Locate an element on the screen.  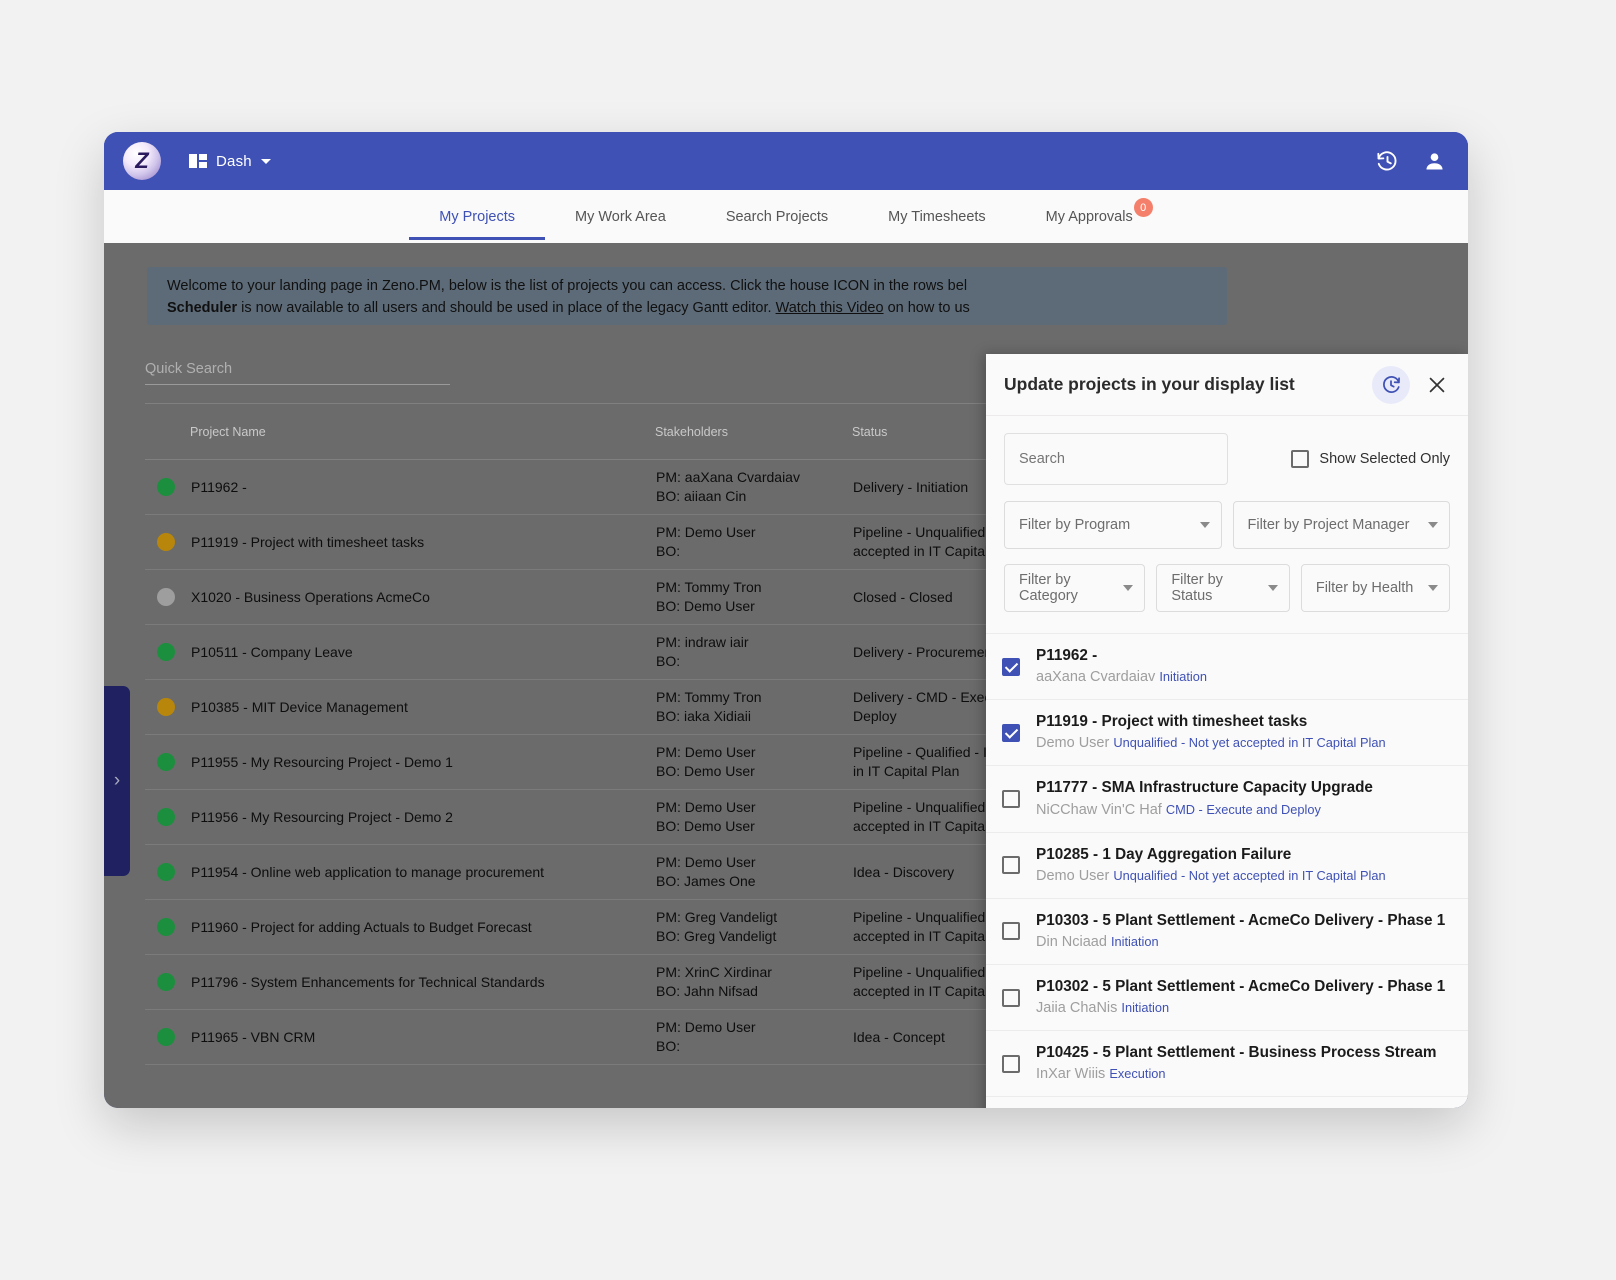
tab-my-projects: My Projects is located at coordinates (477, 216).